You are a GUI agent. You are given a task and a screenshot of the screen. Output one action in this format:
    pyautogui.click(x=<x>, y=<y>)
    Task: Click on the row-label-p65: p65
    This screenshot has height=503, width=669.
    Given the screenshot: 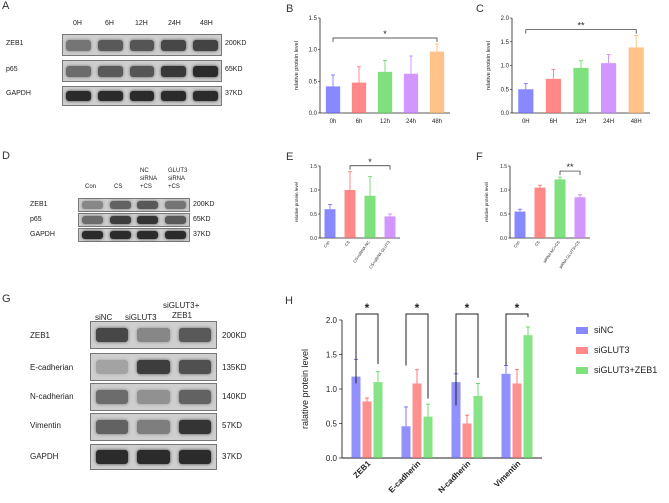 What is the action you would take?
    pyautogui.click(x=12, y=69)
    